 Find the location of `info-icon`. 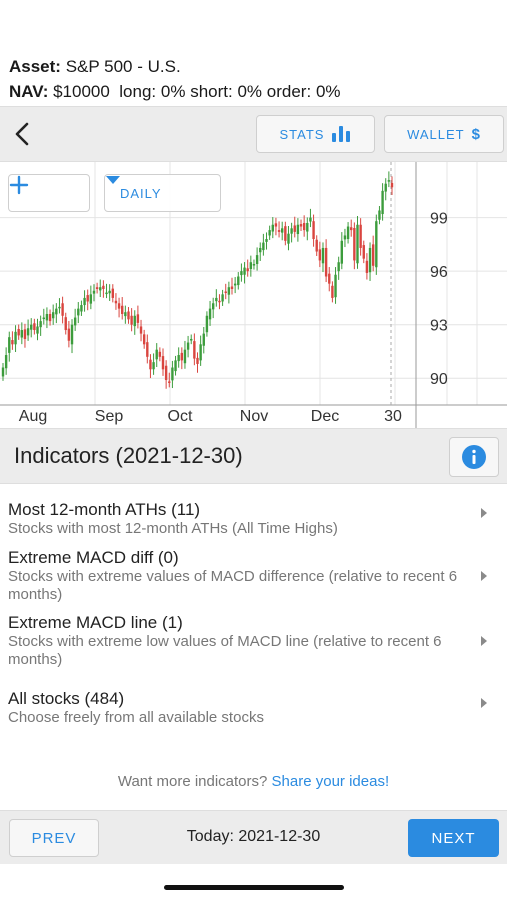

info-icon is located at coordinates (474, 457).